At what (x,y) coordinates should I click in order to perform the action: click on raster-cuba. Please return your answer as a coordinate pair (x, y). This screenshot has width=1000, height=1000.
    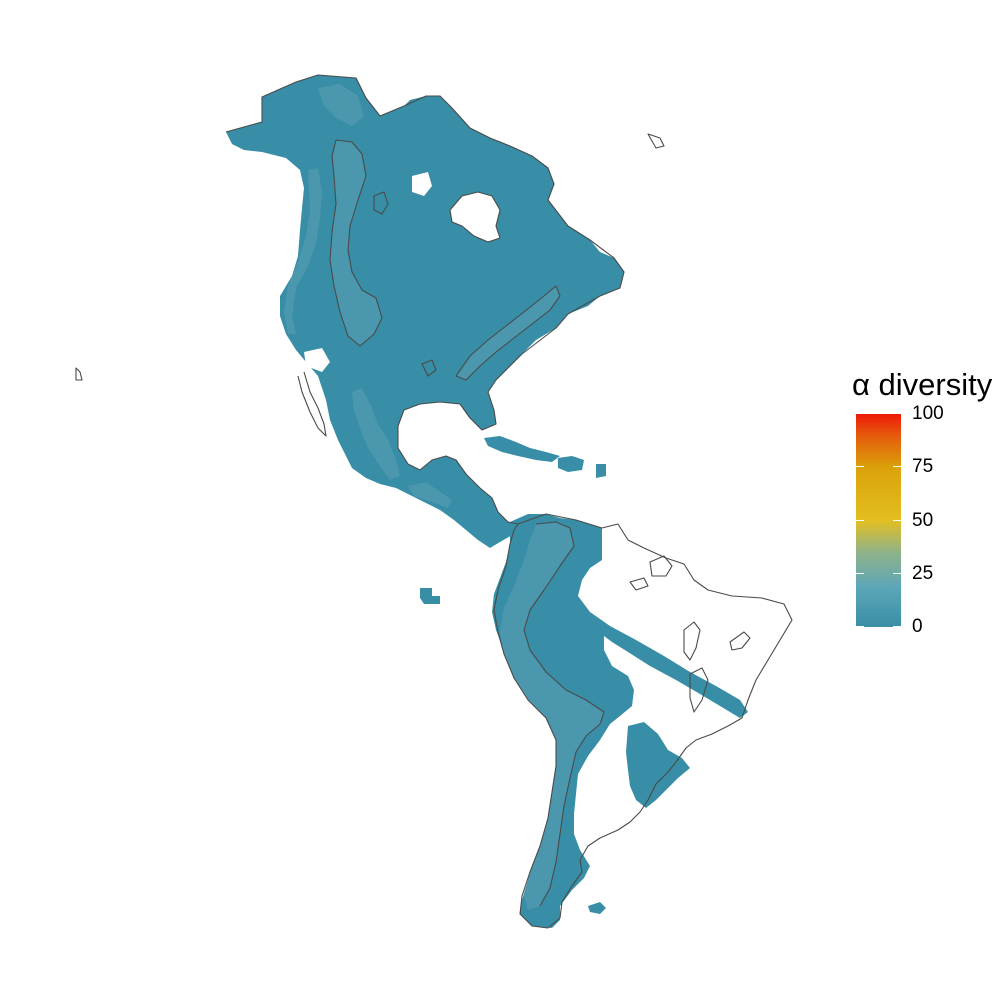
    Looking at the image, I should click on (522, 449).